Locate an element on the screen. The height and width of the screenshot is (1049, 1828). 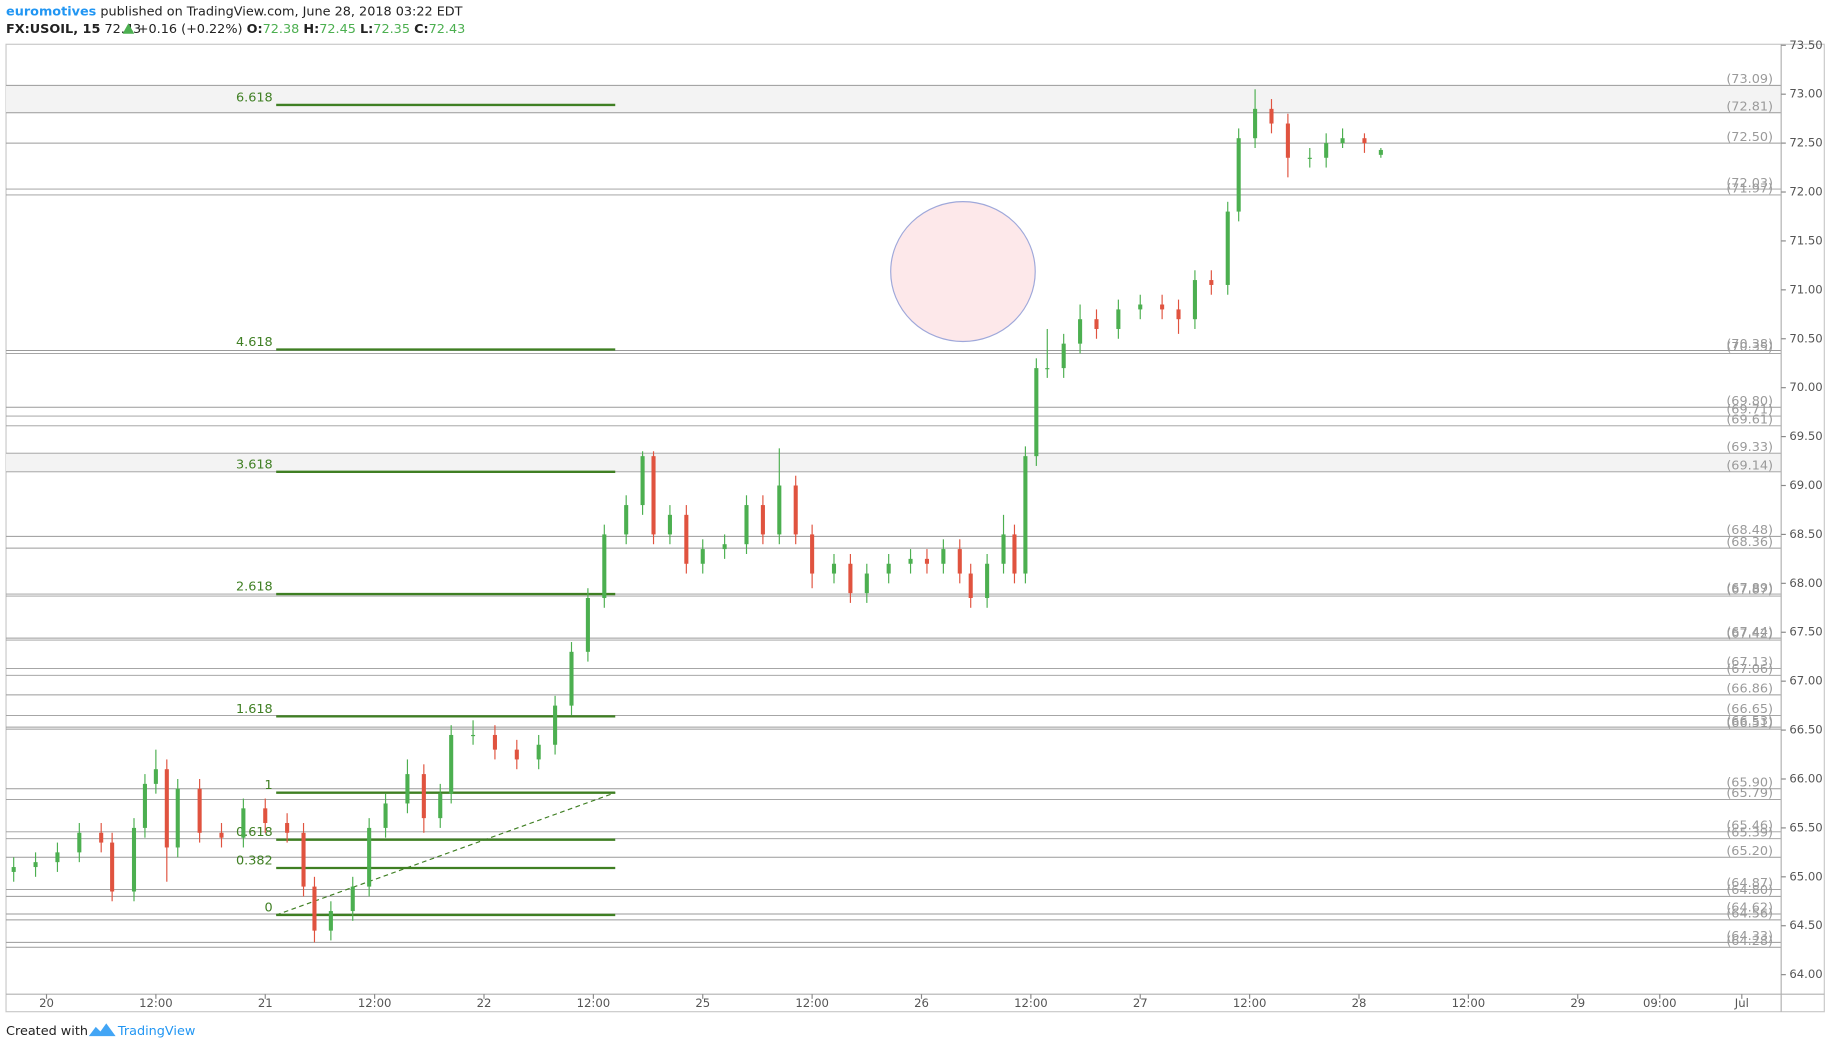
fib-label: 3.618 is located at coordinates (254, 464).